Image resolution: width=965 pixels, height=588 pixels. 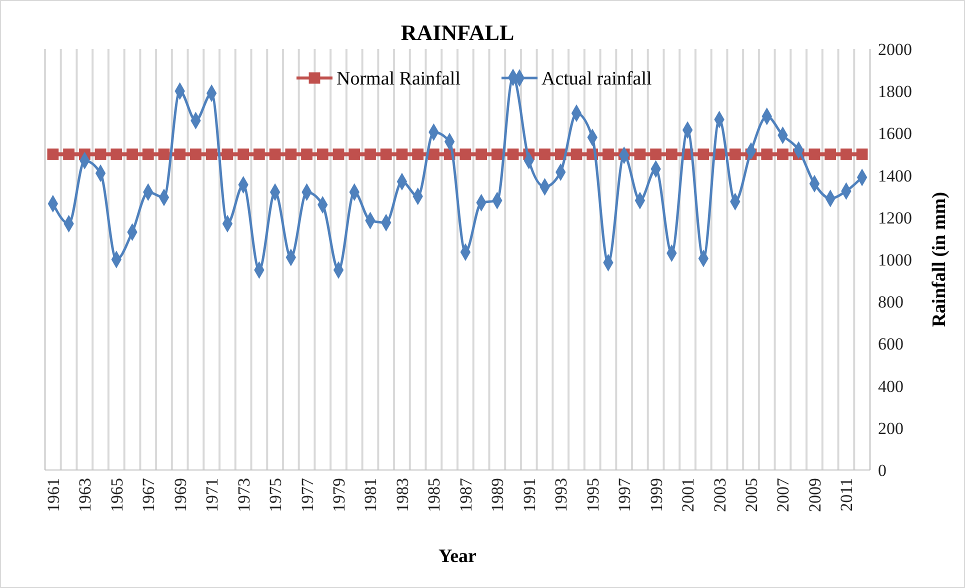 What do you see at coordinates (466, 495) in the screenshot?
I see `x-tick-label: 1987` at bounding box center [466, 495].